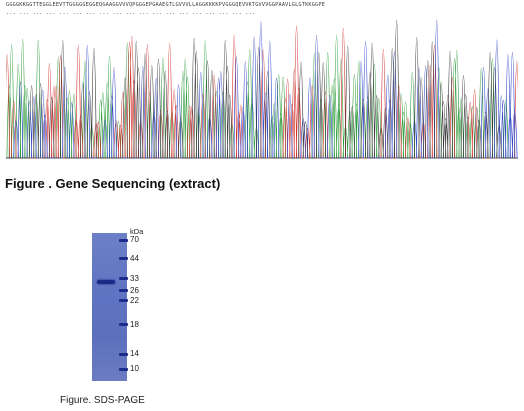 Image resolution: width=524 pixels, height=411 pixels. Describe the element at coordinates (134, 324) in the screenshot. I see `ladder-label-18: 18` at that location.